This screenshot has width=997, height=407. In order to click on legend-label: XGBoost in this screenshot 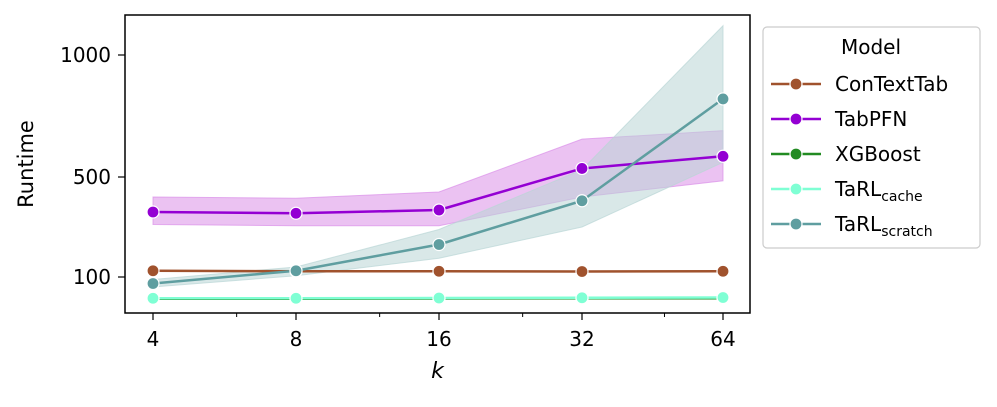, I will do `click(878, 154)`.